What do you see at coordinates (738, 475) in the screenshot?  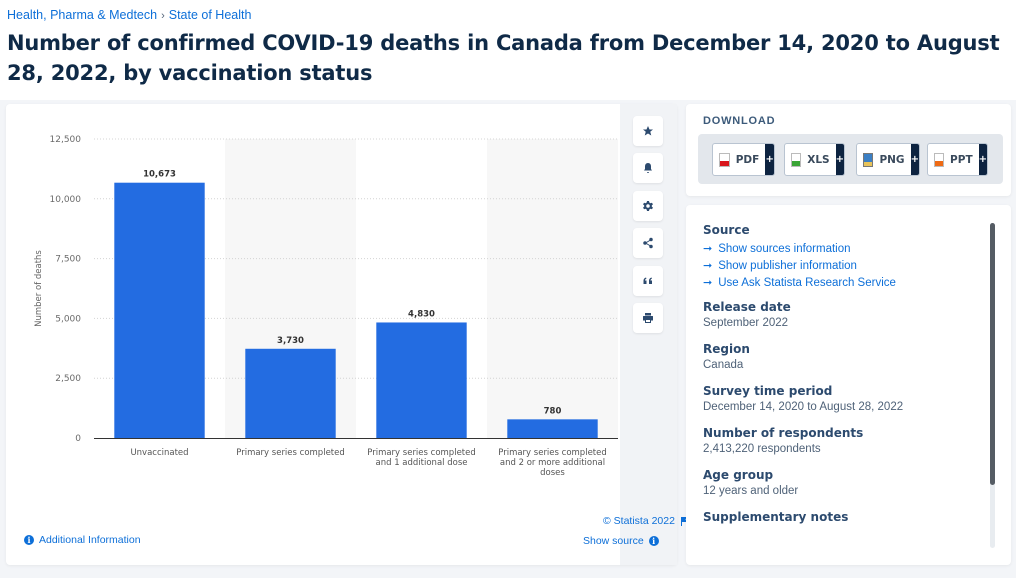 I see `age-group-heading: Age group` at bounding box center [738, 475].